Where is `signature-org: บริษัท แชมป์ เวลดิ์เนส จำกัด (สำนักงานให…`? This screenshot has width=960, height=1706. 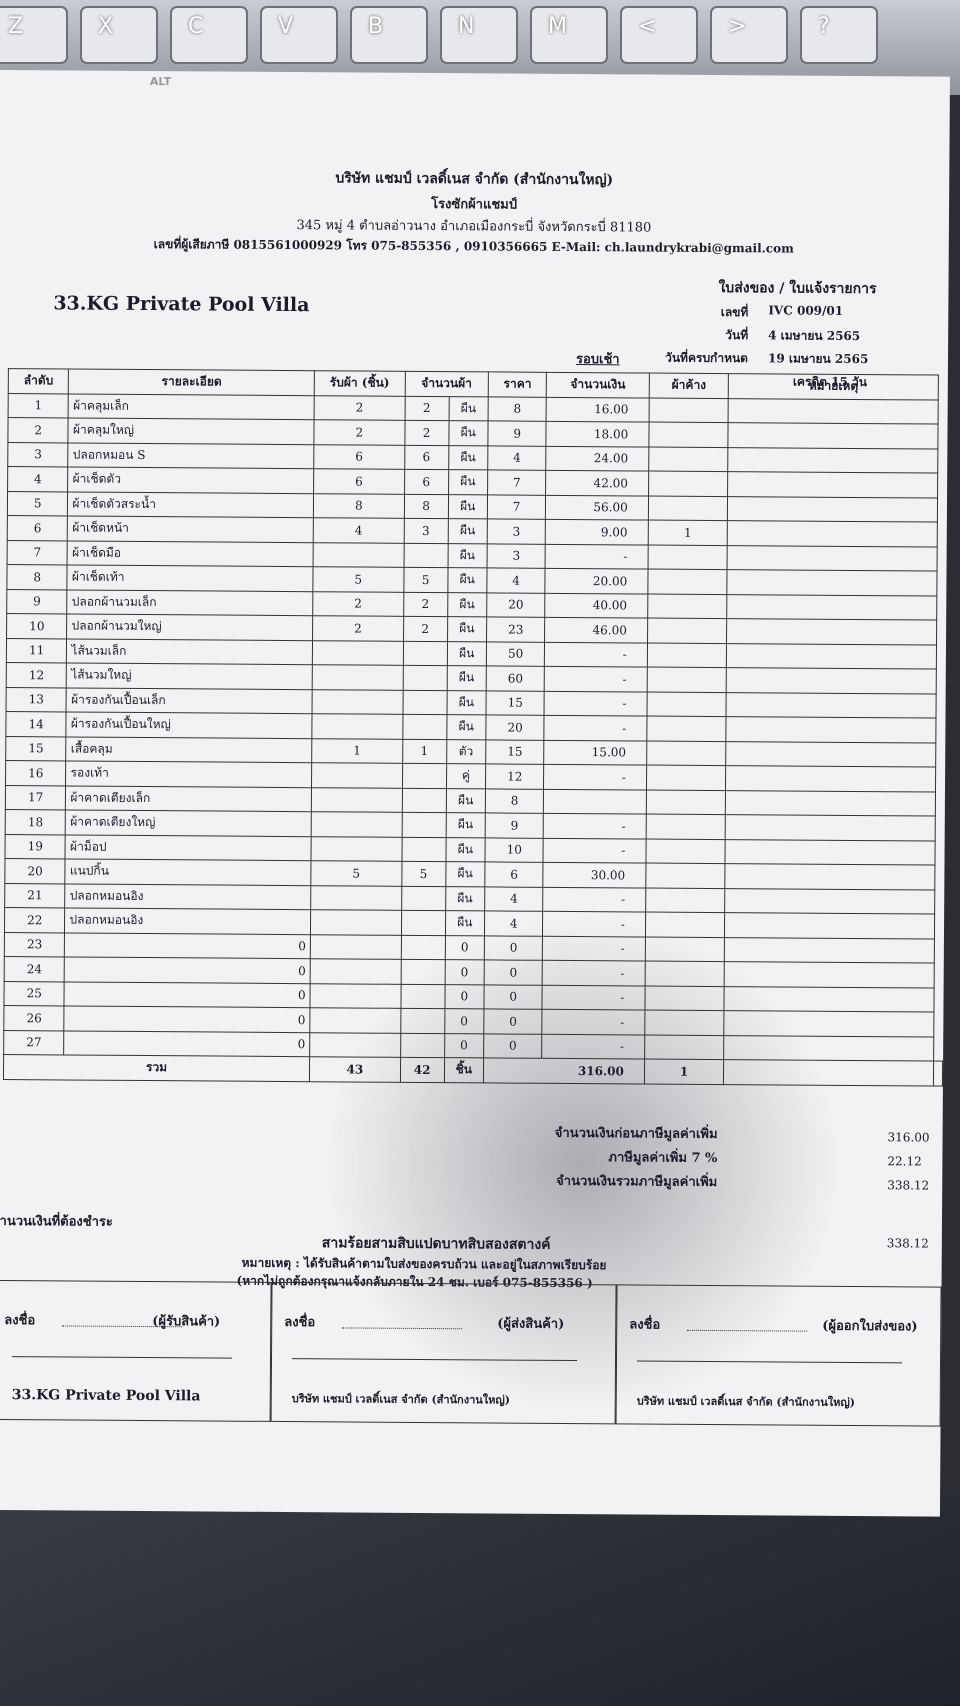
signature-org: บริษัท แชมป์ เวลดิ์เนส จำกัด (สำนักงานให… is located at coordinates (746, 1402).